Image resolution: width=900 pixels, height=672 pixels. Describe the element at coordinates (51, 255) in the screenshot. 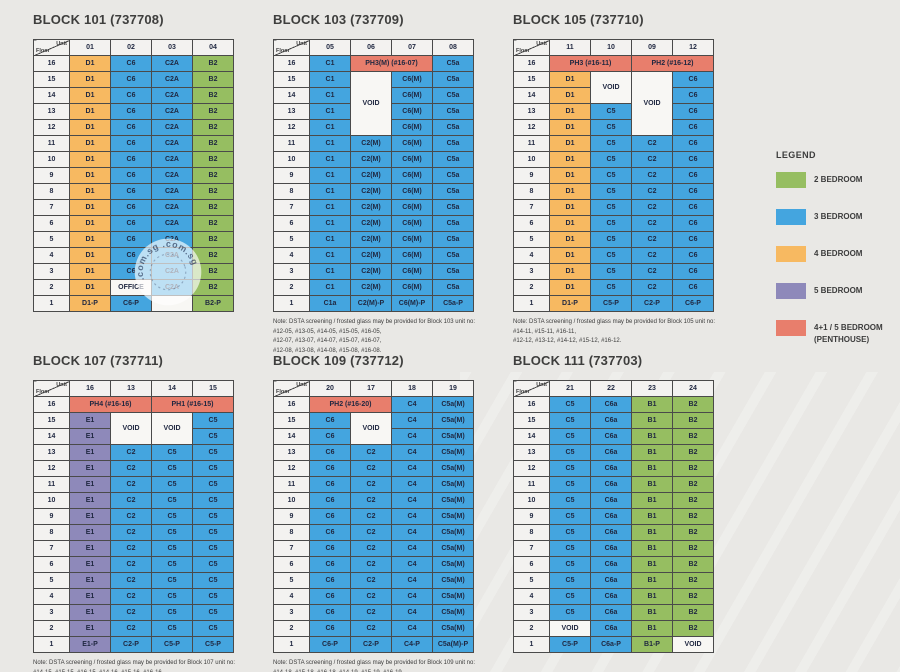

I see `floor-label: 4` at that location.